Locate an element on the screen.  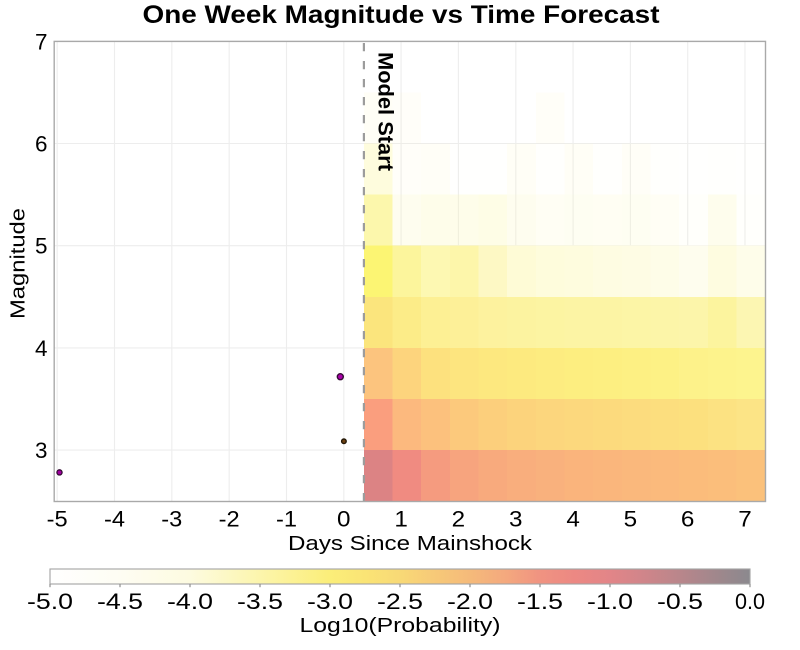
svg-text: -2.5 is located at coordinates (400, 601).